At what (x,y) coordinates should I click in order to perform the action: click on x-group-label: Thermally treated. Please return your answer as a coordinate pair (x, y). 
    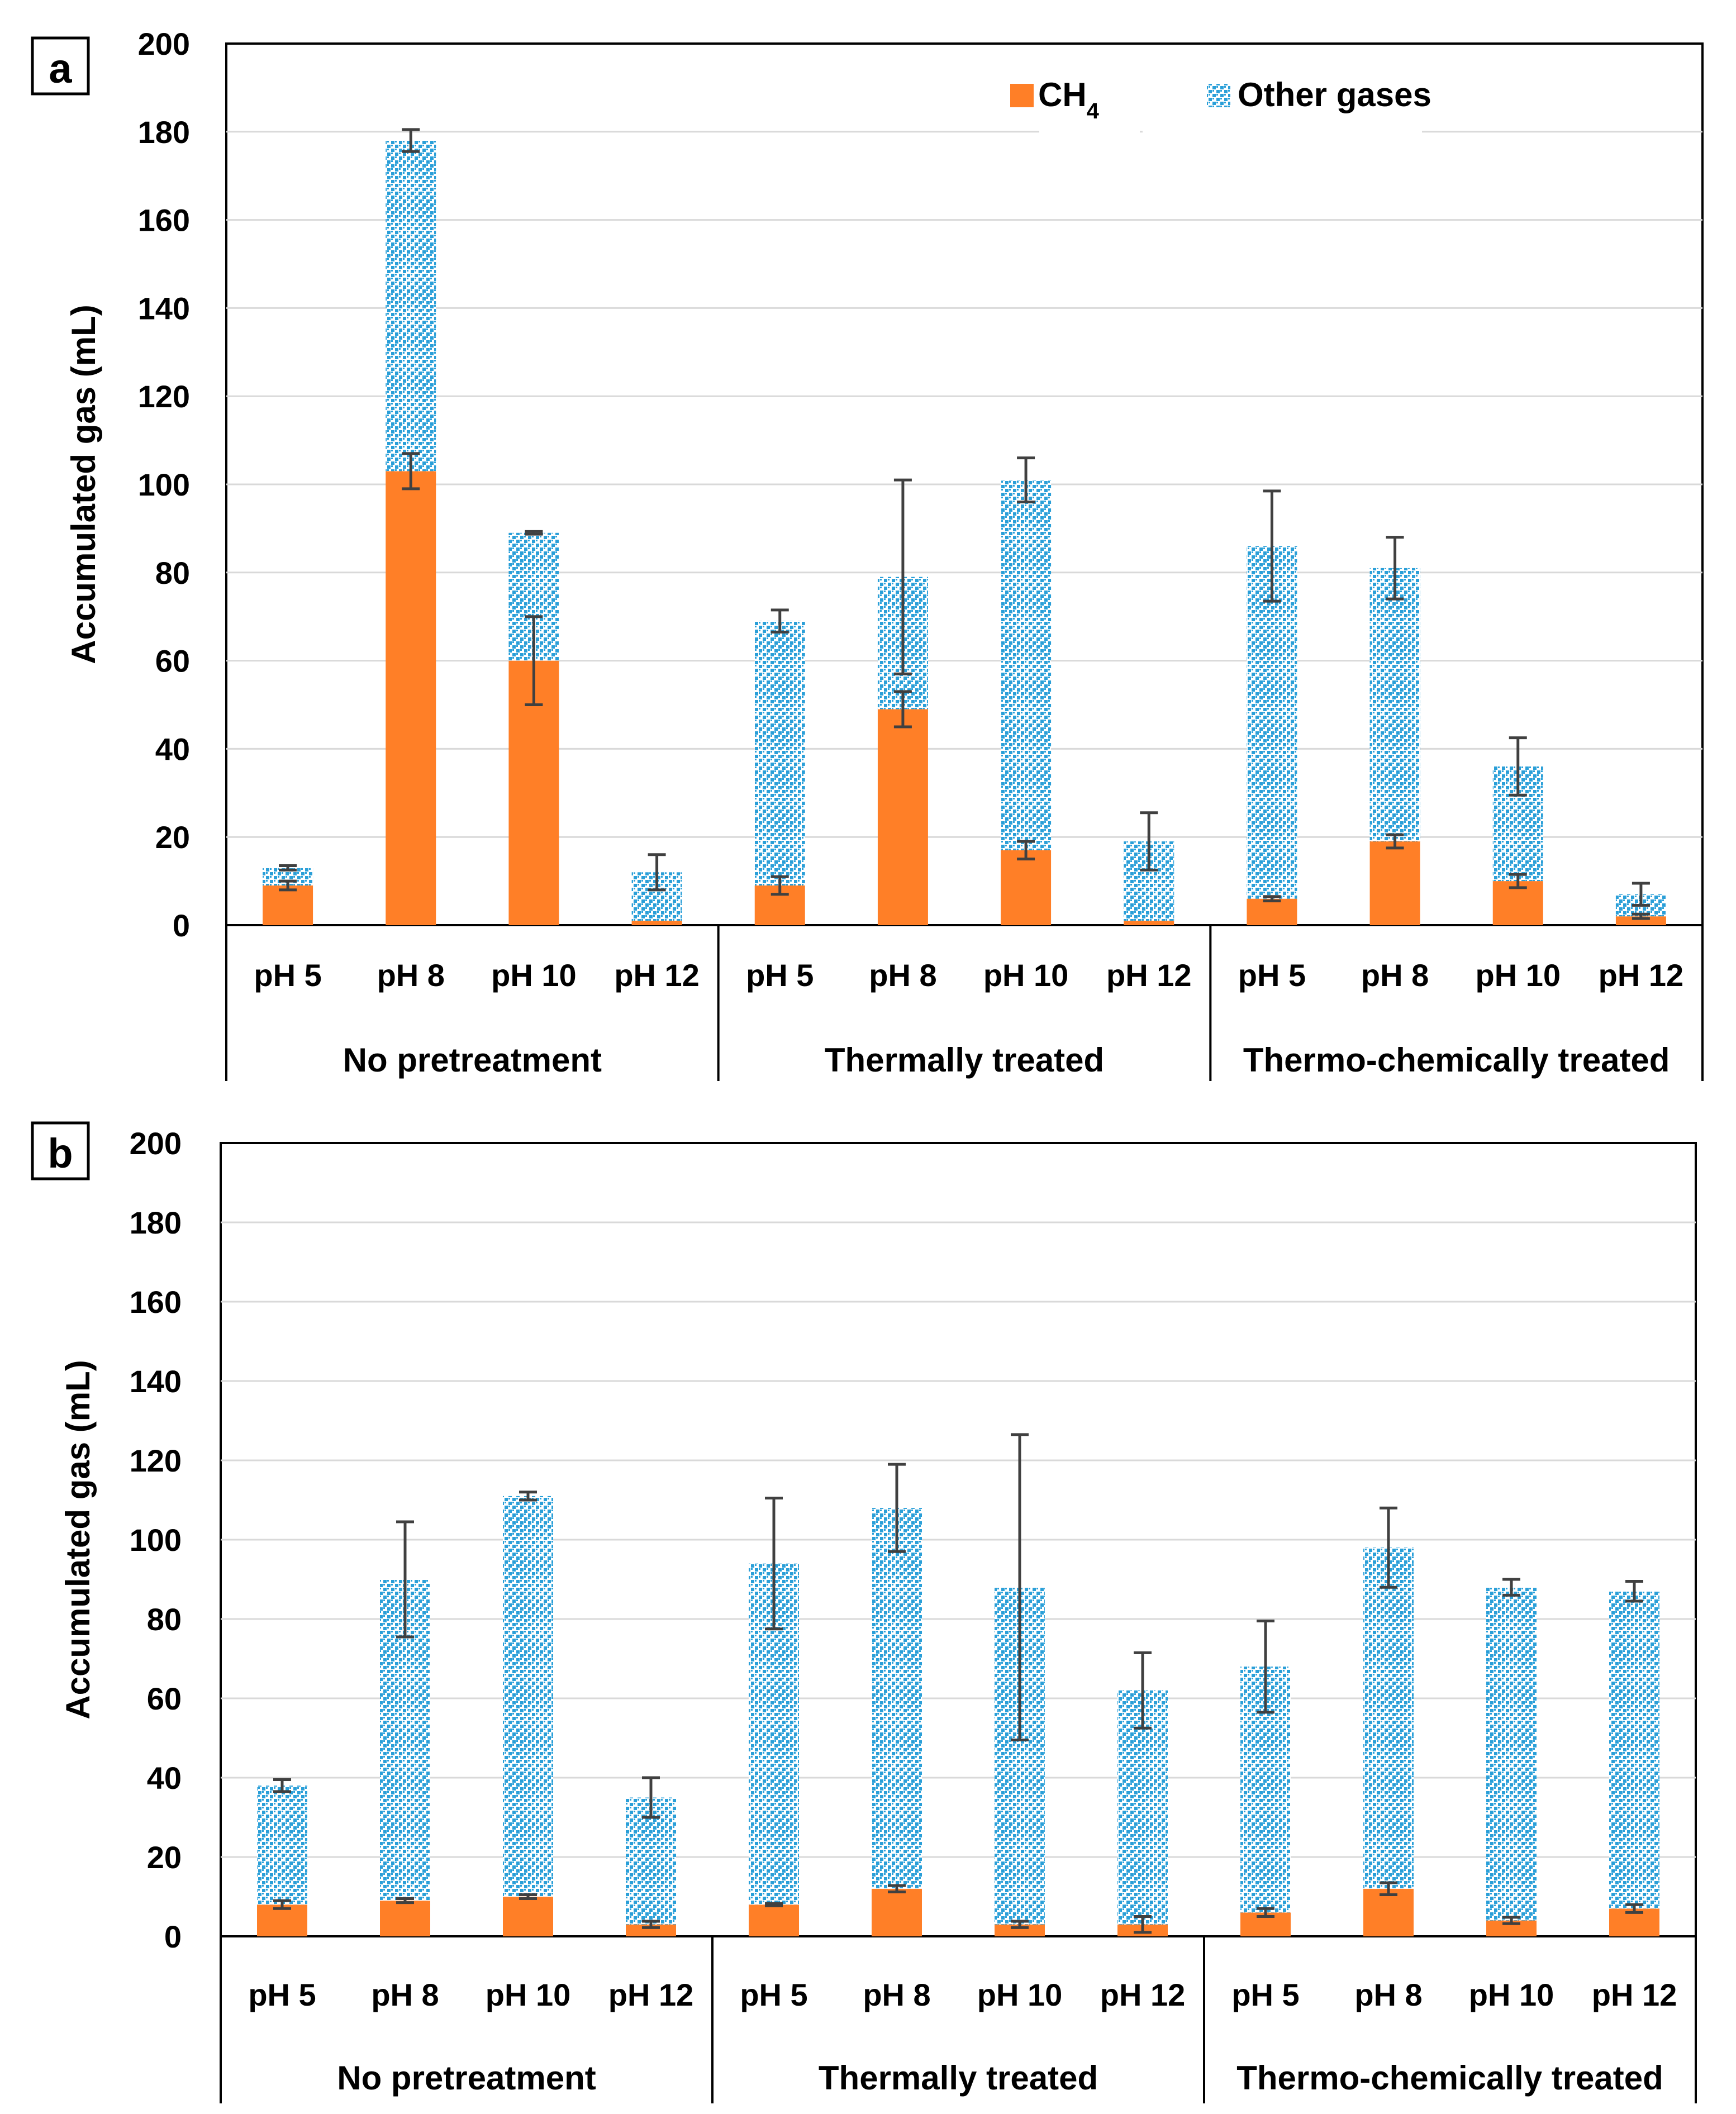
    Looking at the image, I should click on (964, 1060).